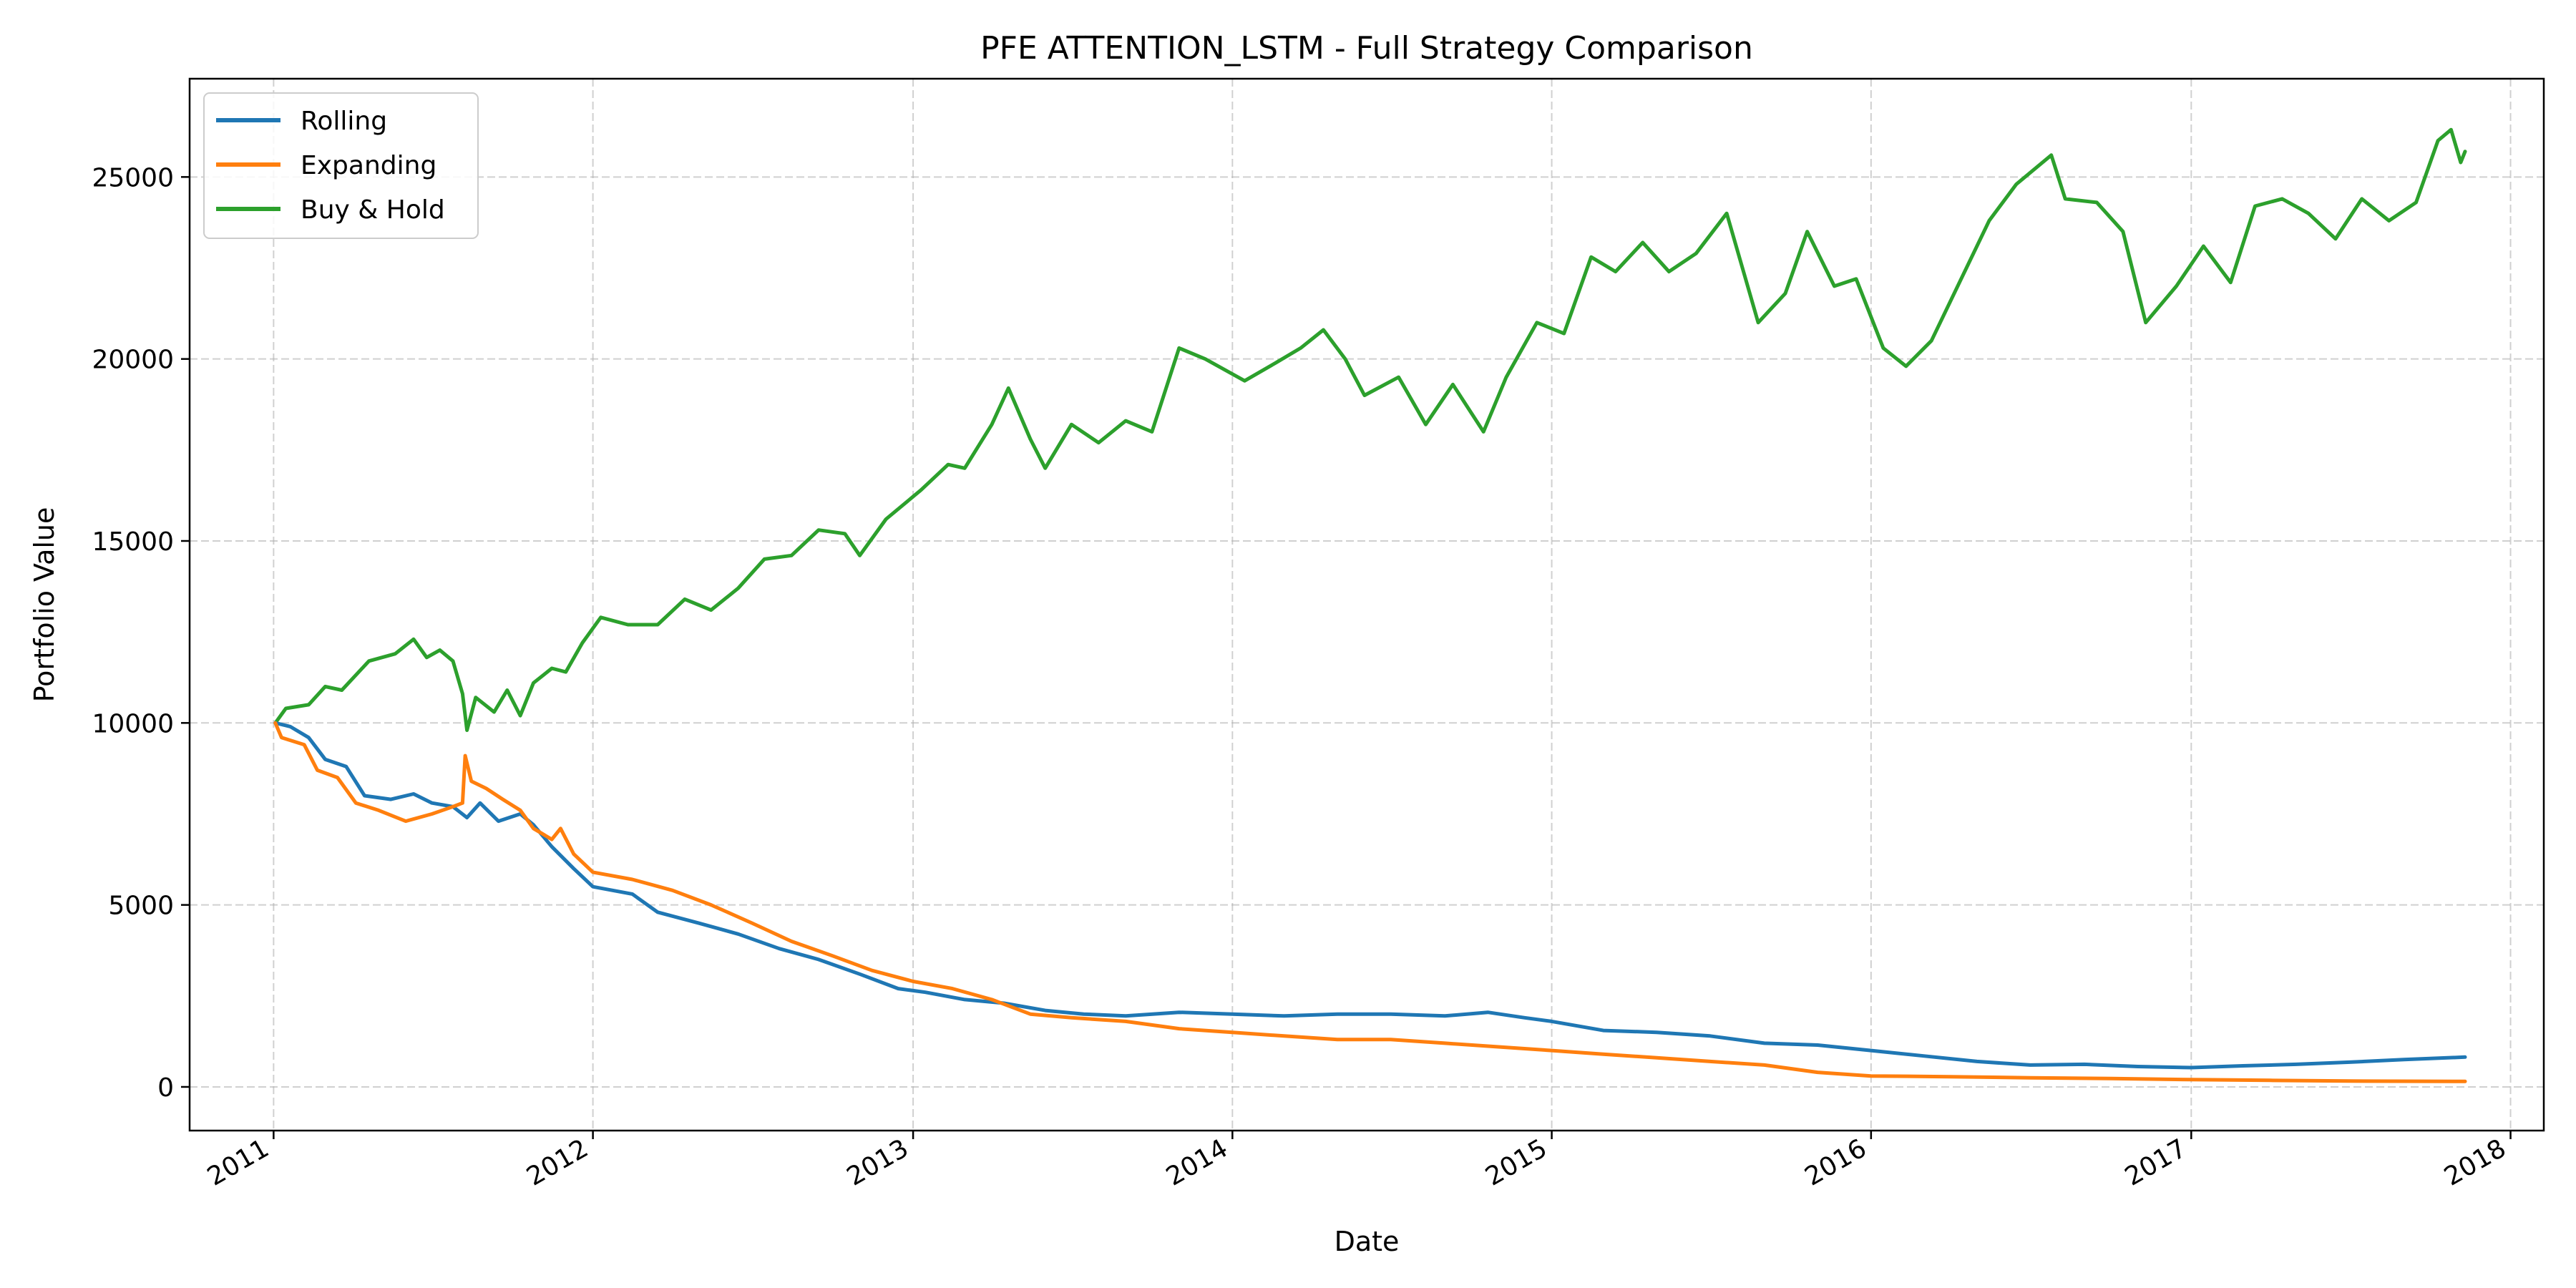 The height and width of the screenshot is (1288, 2576). Describe the element at coordinates (1367, 1241) in the screenshot. I see `x-axis-label: Date` at that location.